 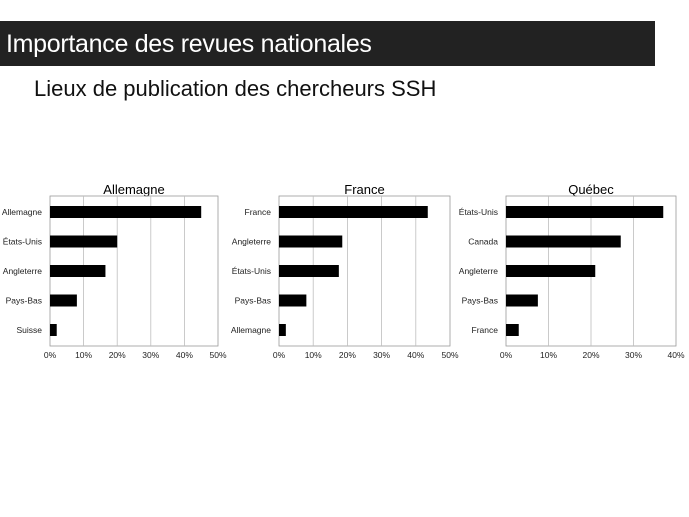 What do you see at coordinates (235, 88) in the screenshot?
I see `page-subtitle: Lieux de publication des chercheurs SSH` at bounding box center [235, 88].